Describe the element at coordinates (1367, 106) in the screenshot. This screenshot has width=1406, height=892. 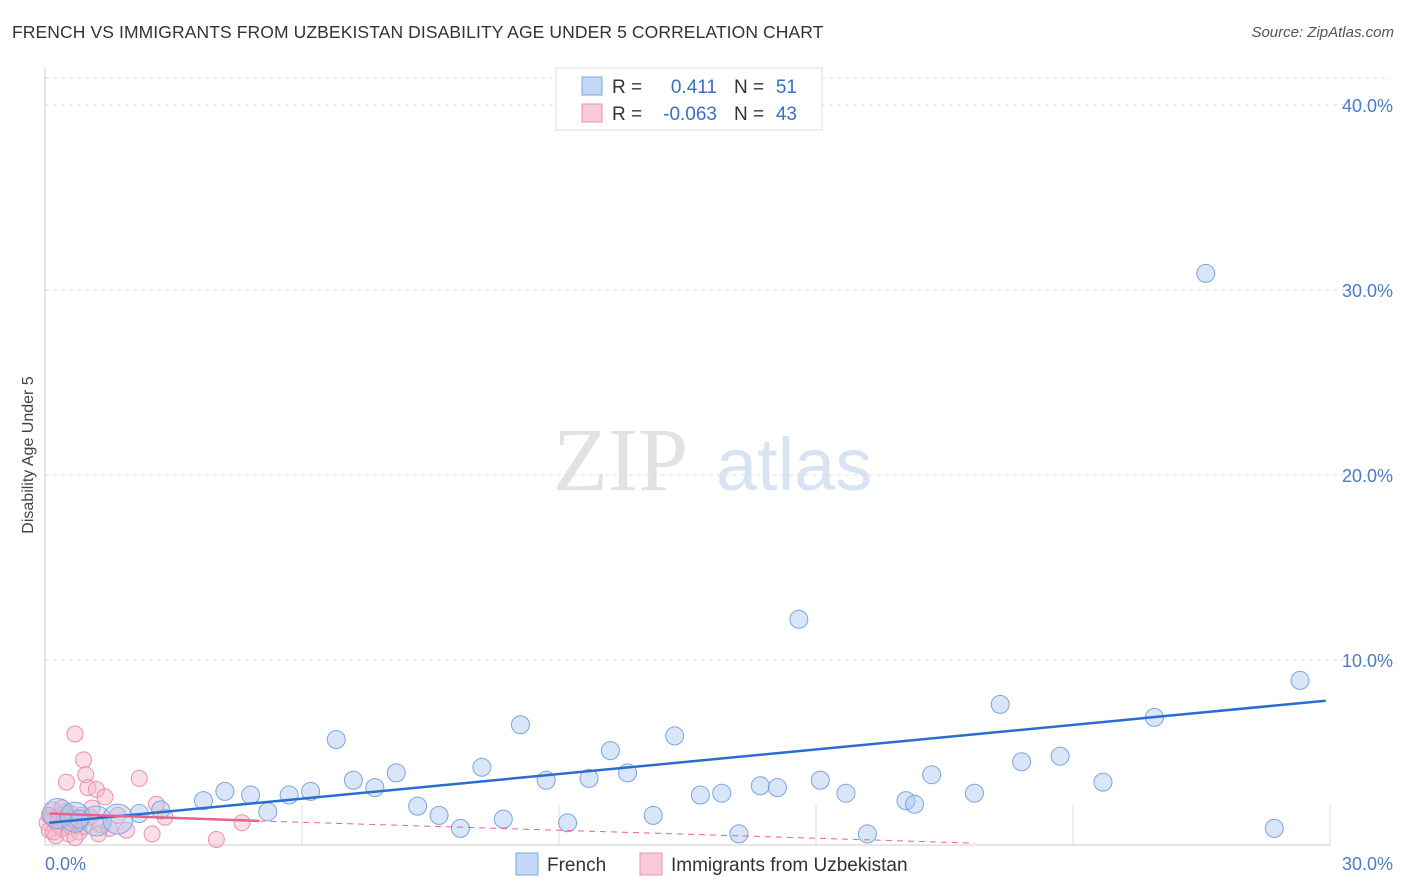
I see `y-tick-label: 40.0%` at that location.